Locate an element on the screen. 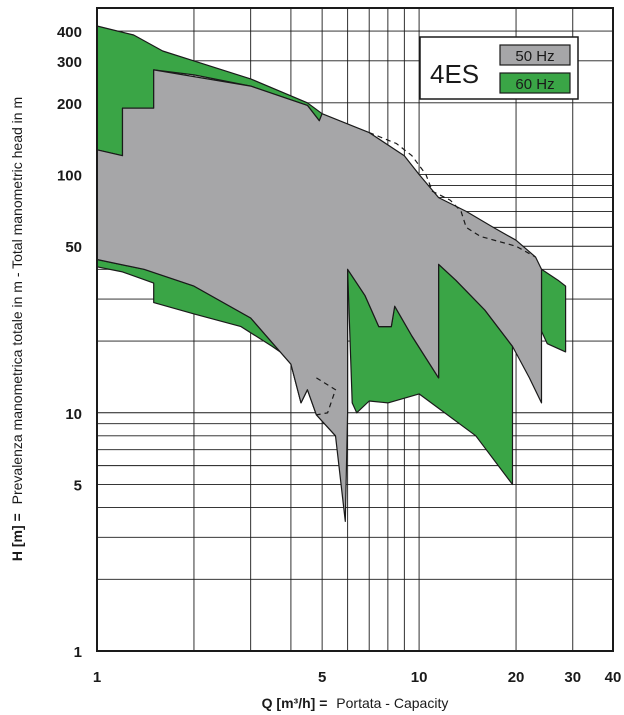 The height and width of the screenshot is (715, 624). y-tick-label: 200 is located at coordinates (69, 104).